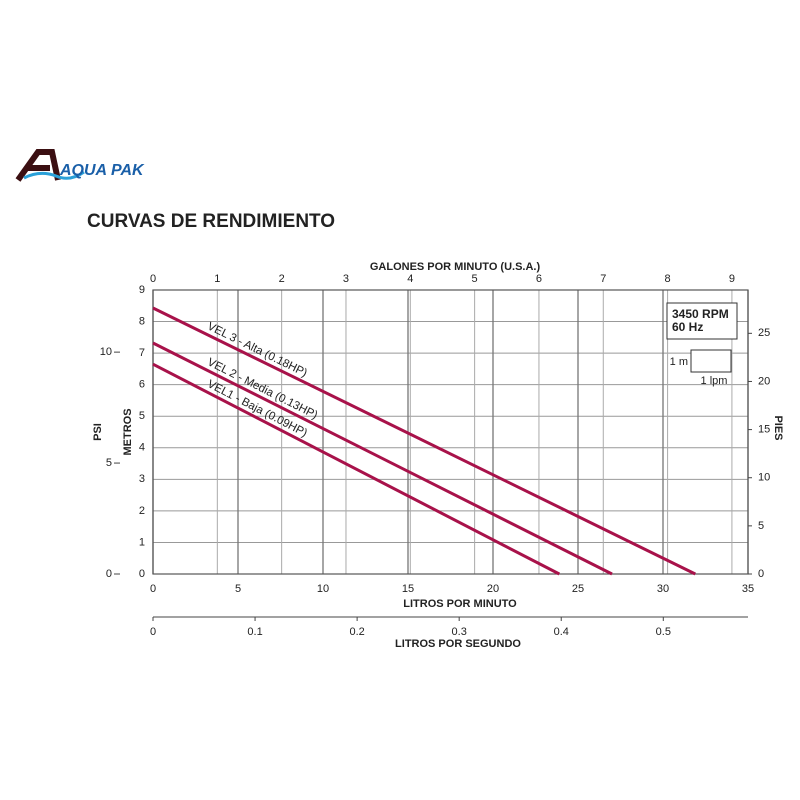 The image size is (800, 800). Describe the element at coordinates (603, 279) in the screenshot. I see `top-tick-label: 7` at that location.